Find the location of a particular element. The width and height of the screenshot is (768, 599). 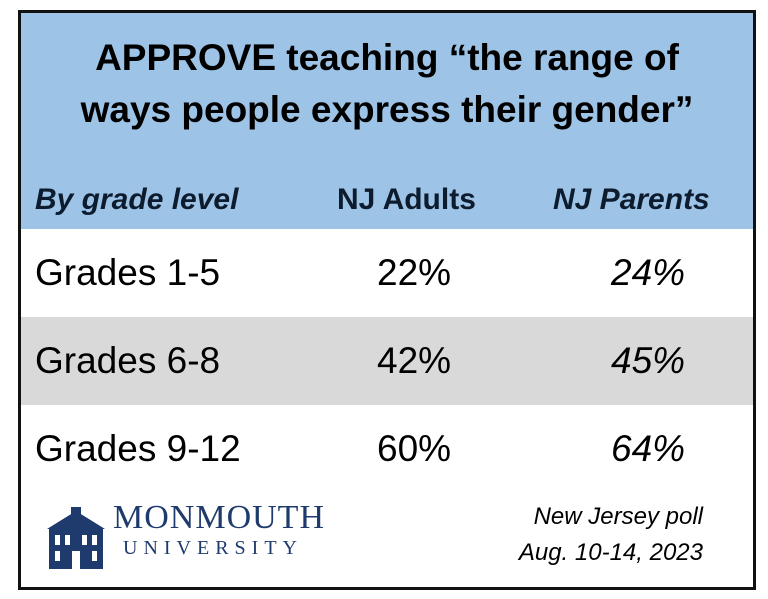

column-header: NJ Adults is located at coordinates (406, 199).